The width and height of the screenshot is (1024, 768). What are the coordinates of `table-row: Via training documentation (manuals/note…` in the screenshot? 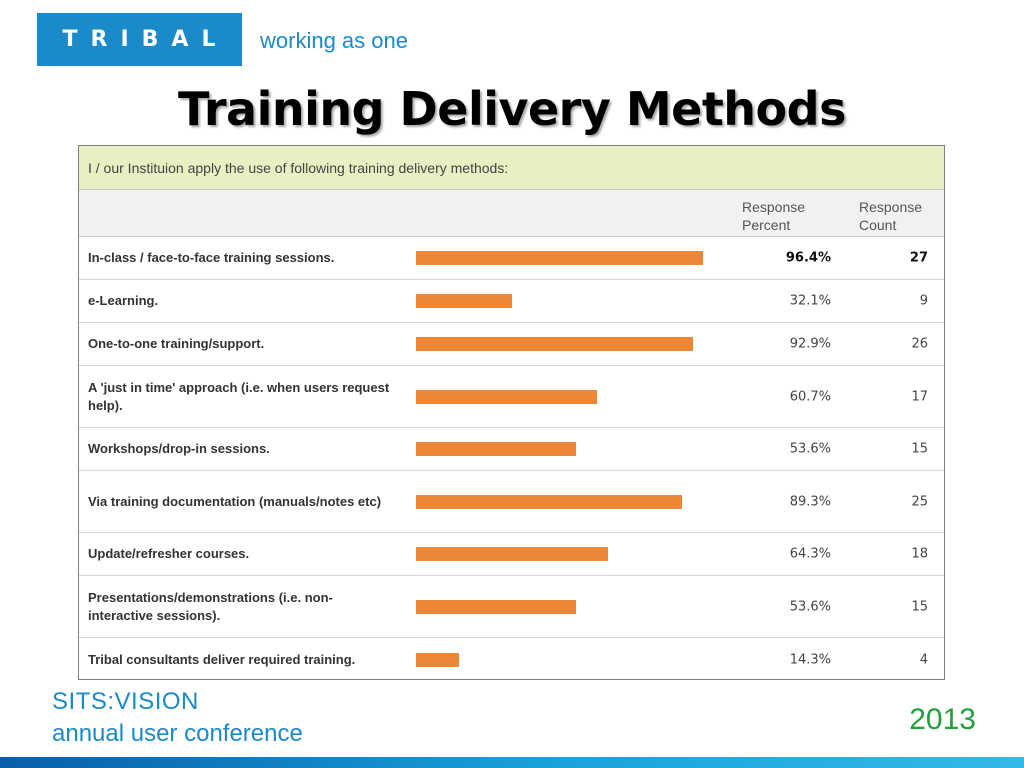 It's located at (511, 502).